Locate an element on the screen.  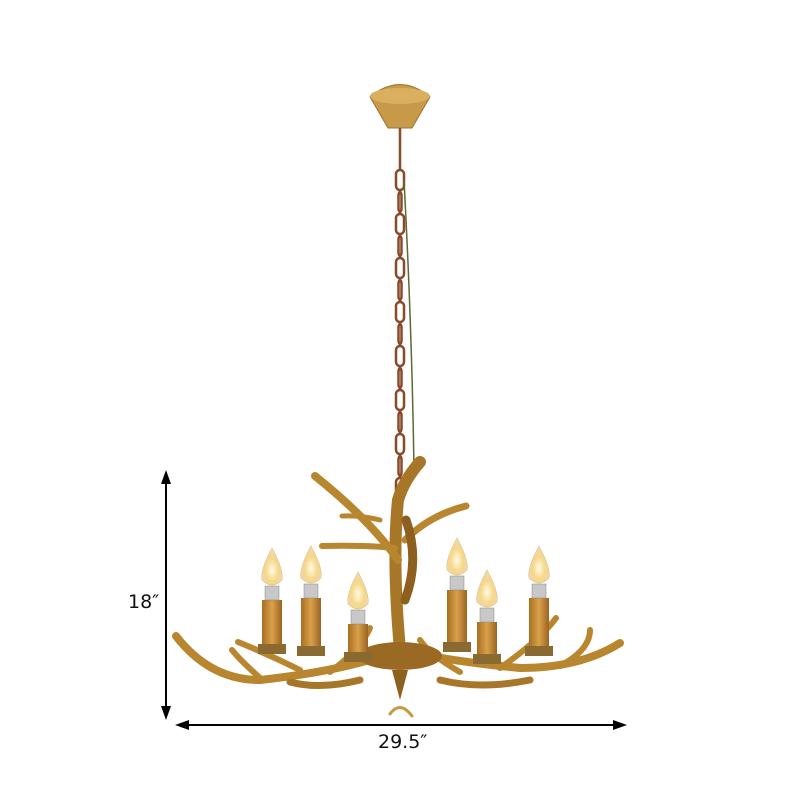
ceiling-canopy is located at coordinates (400, 106).